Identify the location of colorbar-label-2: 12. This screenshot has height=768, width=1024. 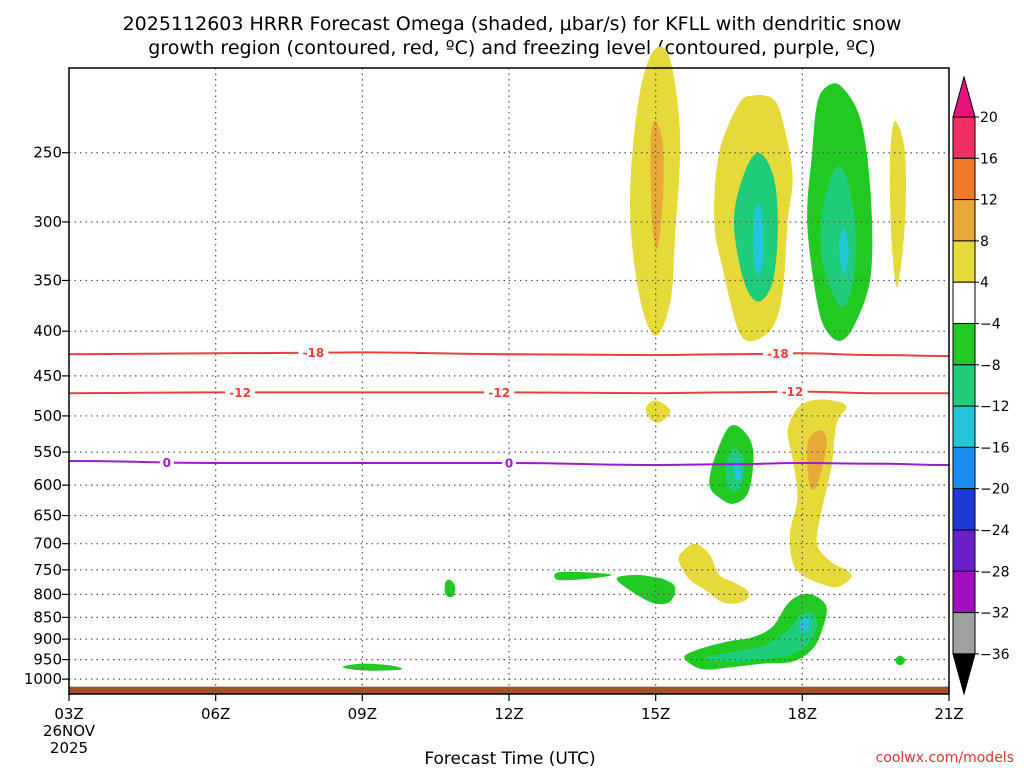
(989, 201).